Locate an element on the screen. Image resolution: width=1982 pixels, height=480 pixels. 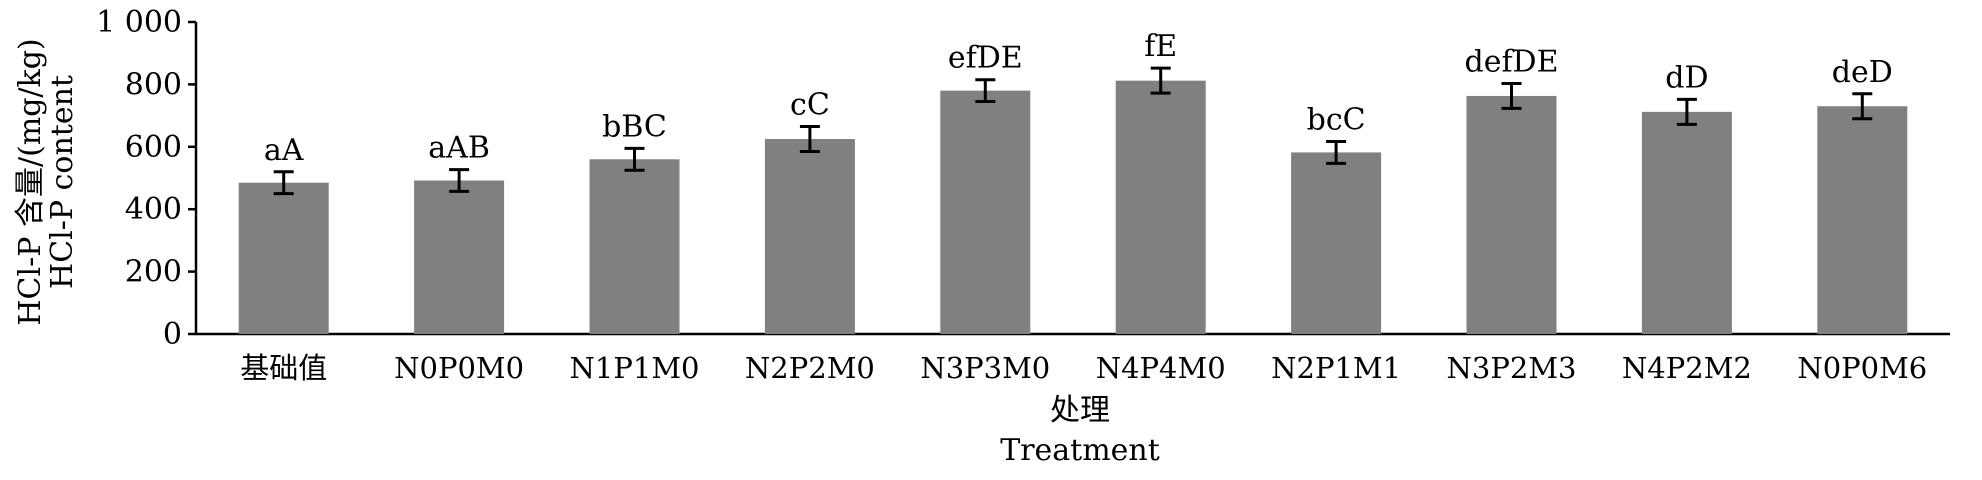
significance-label: deD is located at coordinates (1862, 72).